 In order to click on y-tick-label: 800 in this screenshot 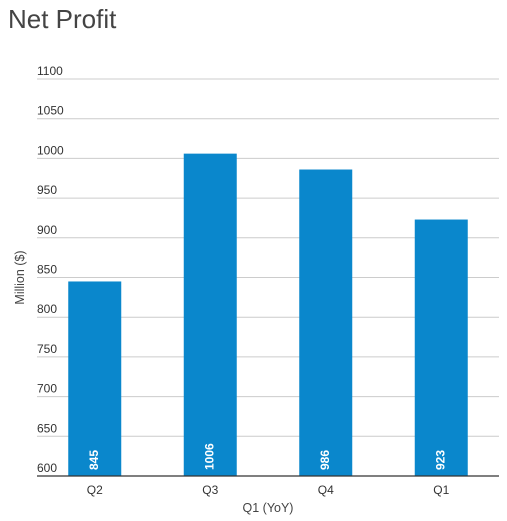, I will do `click(47, 309)`.